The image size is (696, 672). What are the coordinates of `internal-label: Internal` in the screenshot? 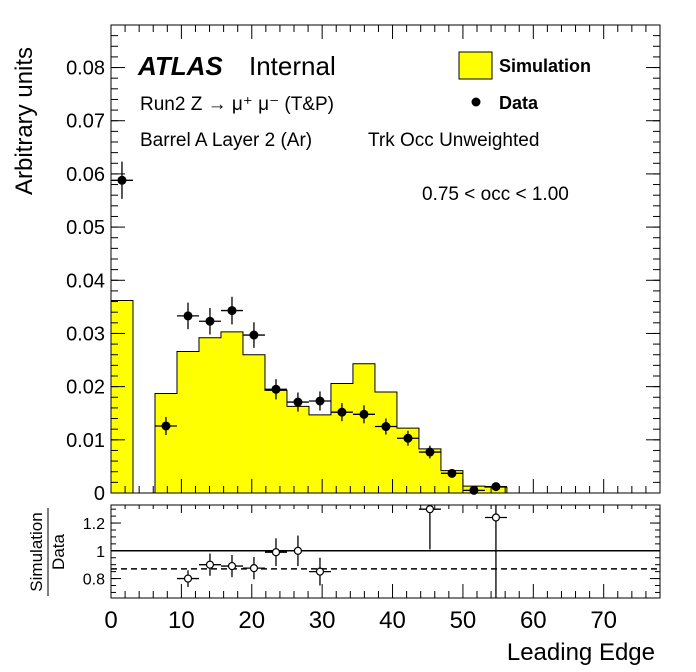 It's located at (292, 66).